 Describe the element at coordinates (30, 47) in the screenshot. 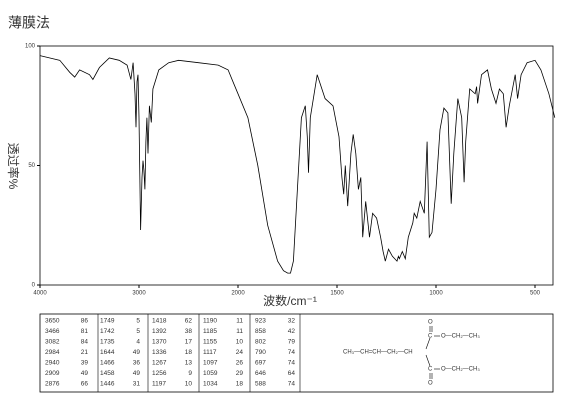

I see `y-tick-label: 100` at that location.